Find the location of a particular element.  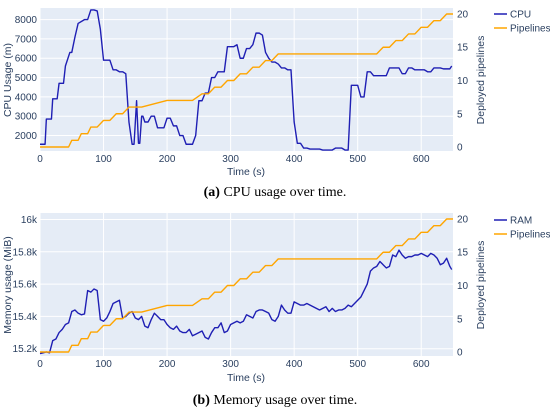

y-tick-label: 15.4k is located at coordinates (25, 317).